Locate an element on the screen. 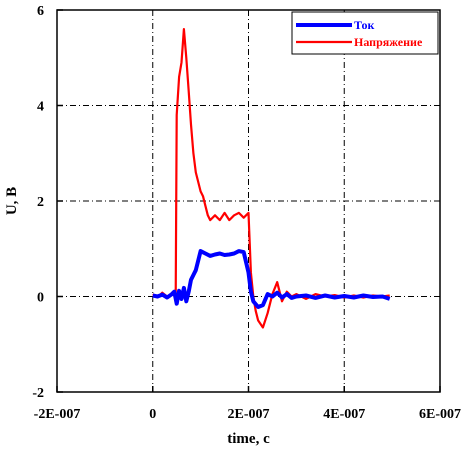 The height and width of the screenshot is (450, 467). legend-label: Напряжение is located at coordinates (388, 42).